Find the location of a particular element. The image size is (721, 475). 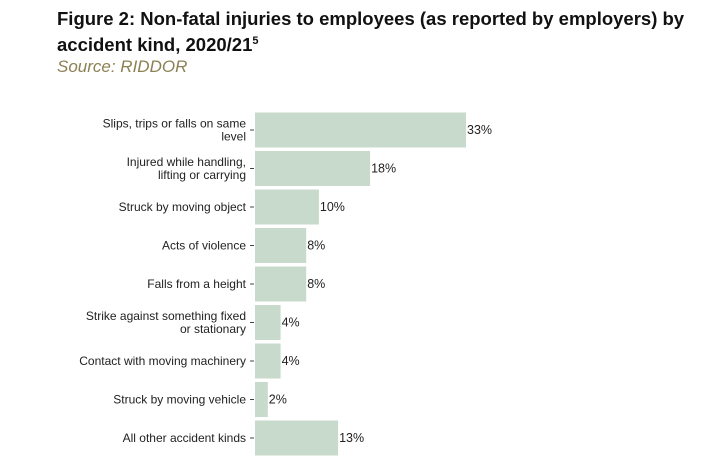

category-label-8: All other accident kinds is located at coordinates (184, 438).